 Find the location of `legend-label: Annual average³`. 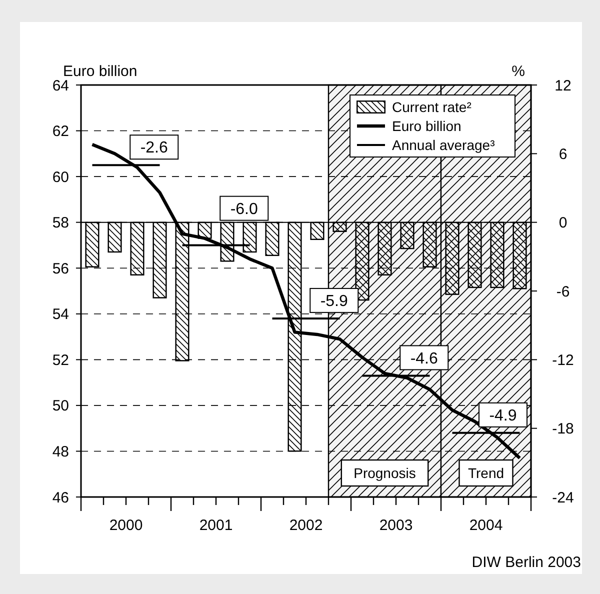

legend-label: Annual average³ is located at coordinates (444, 144).